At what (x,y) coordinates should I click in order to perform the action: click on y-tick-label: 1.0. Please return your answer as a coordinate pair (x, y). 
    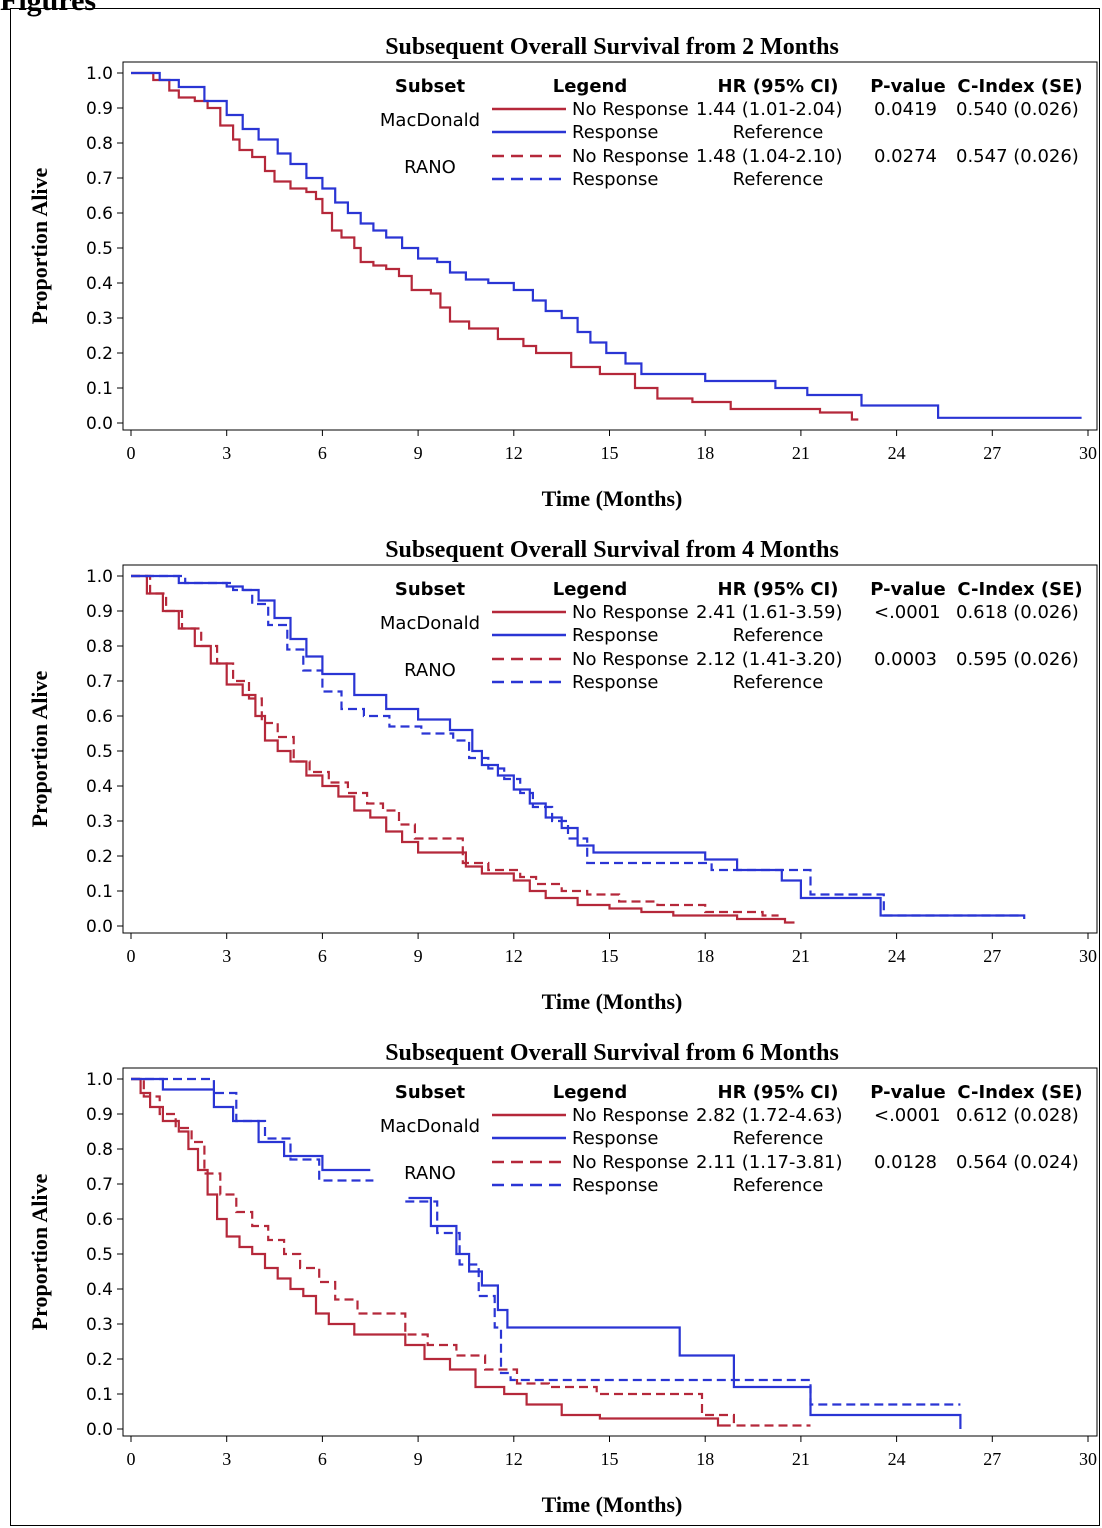
    Looking at the image, I should click on (99, 1080).